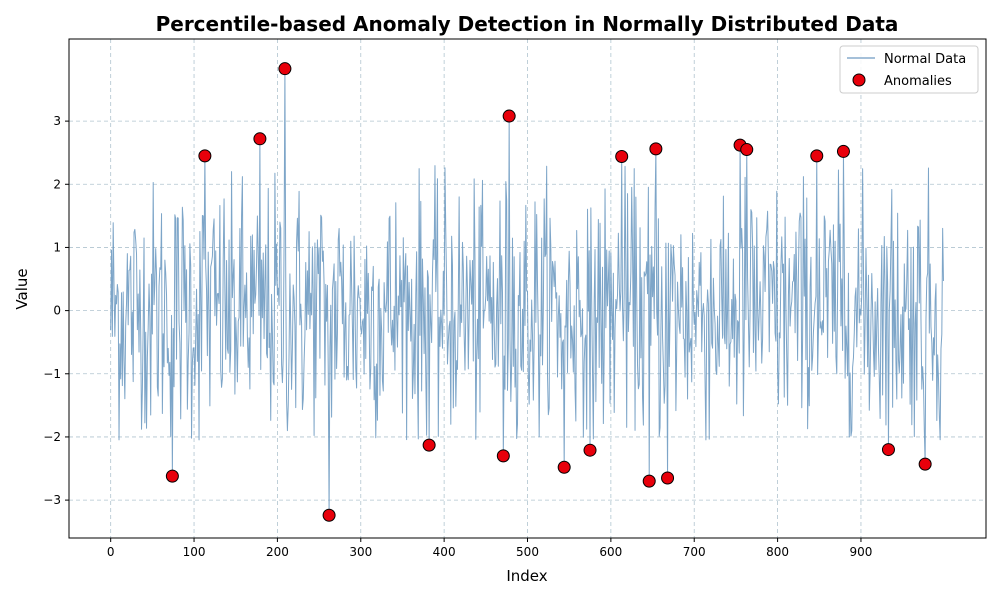 Image resolution: width=1000 pixels, height=604 pixels. I want to click on legend: Normal Data Anomalies, so click(909, 69).